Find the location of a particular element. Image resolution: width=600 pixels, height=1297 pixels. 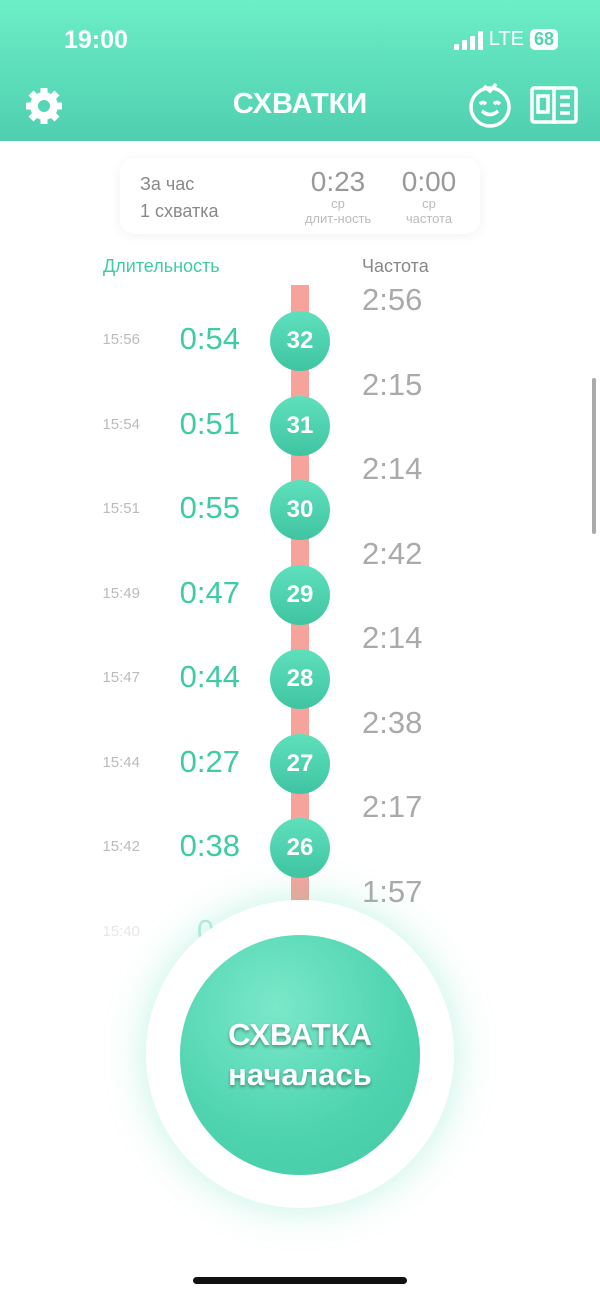

contraction-row: 15:54 0:51 31 is located at coordinates (300, 425).